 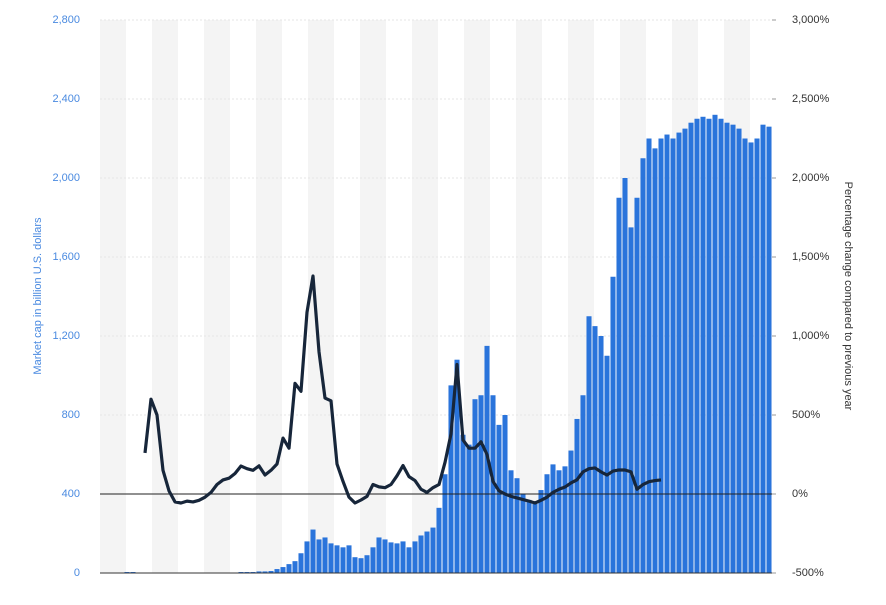 What do you see at coordinates (811, 178) in the screenshot?
I see `y2-tick-label: 2,000%` at bounding box center [811, 178].